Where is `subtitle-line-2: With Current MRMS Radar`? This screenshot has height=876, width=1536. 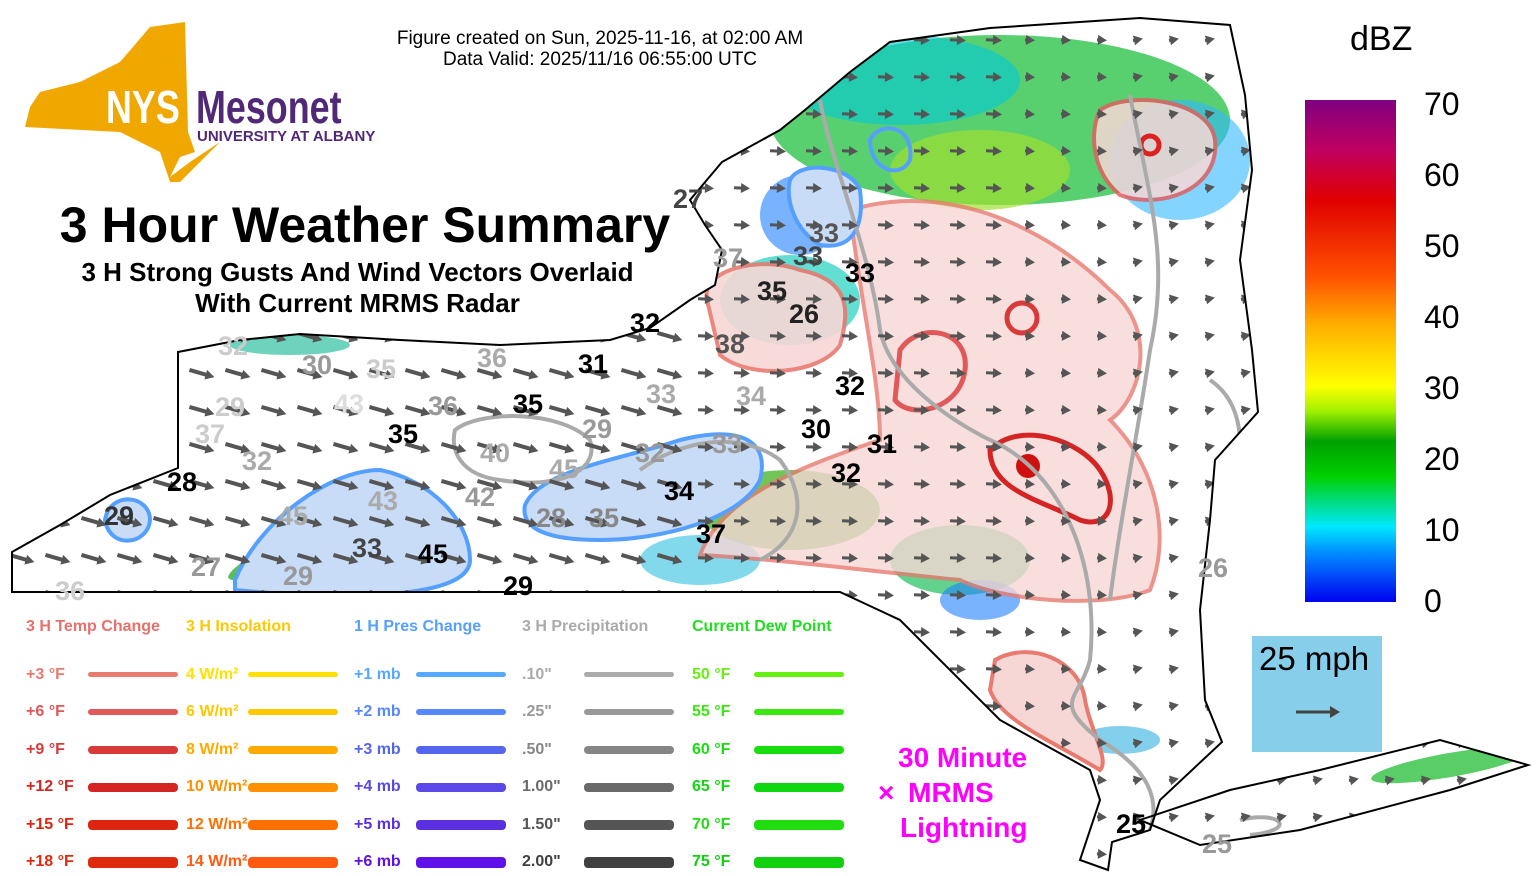
subtitle-line-2: With Current MRMS Radar is located at coordinates (357, 303).